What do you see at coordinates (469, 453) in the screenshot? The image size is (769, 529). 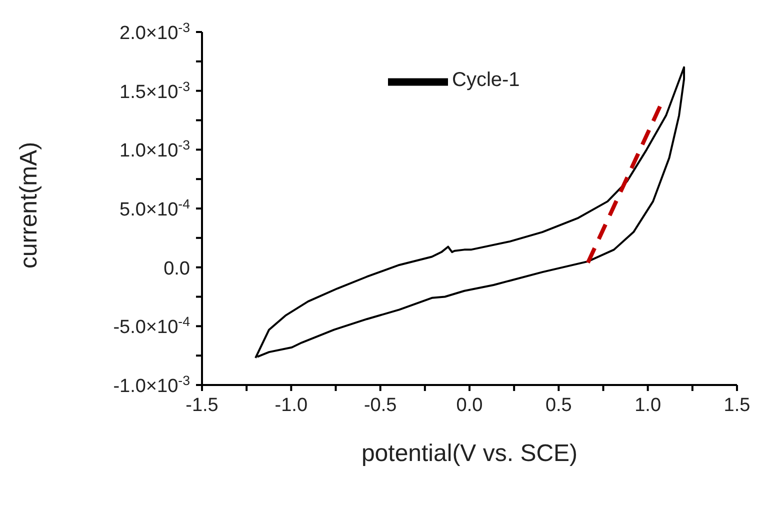 I see `x-axis-title: potential(V vs. SCE)` at bounding box center [469, 453].